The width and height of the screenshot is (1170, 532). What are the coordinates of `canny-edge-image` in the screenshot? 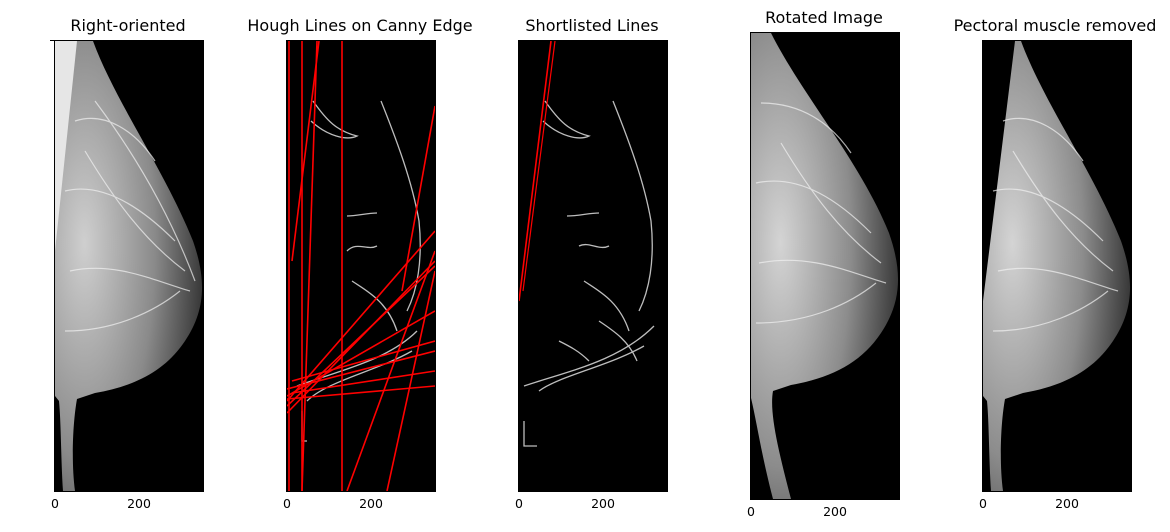 It's located at (361, 266).